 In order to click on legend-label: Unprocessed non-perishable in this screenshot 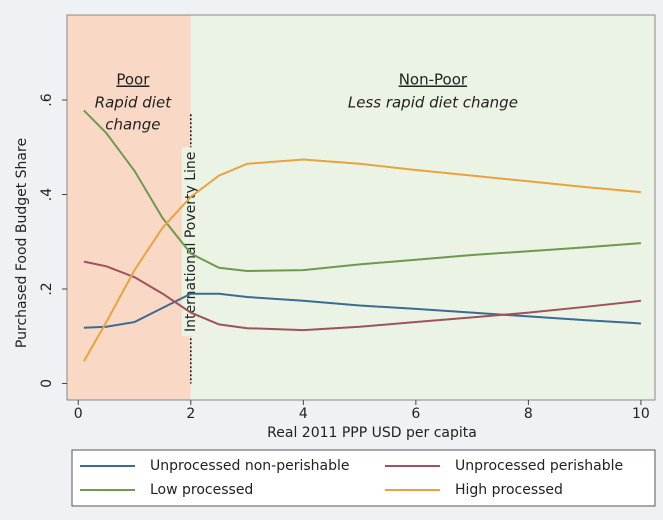, I will do `click(250, 466)`.